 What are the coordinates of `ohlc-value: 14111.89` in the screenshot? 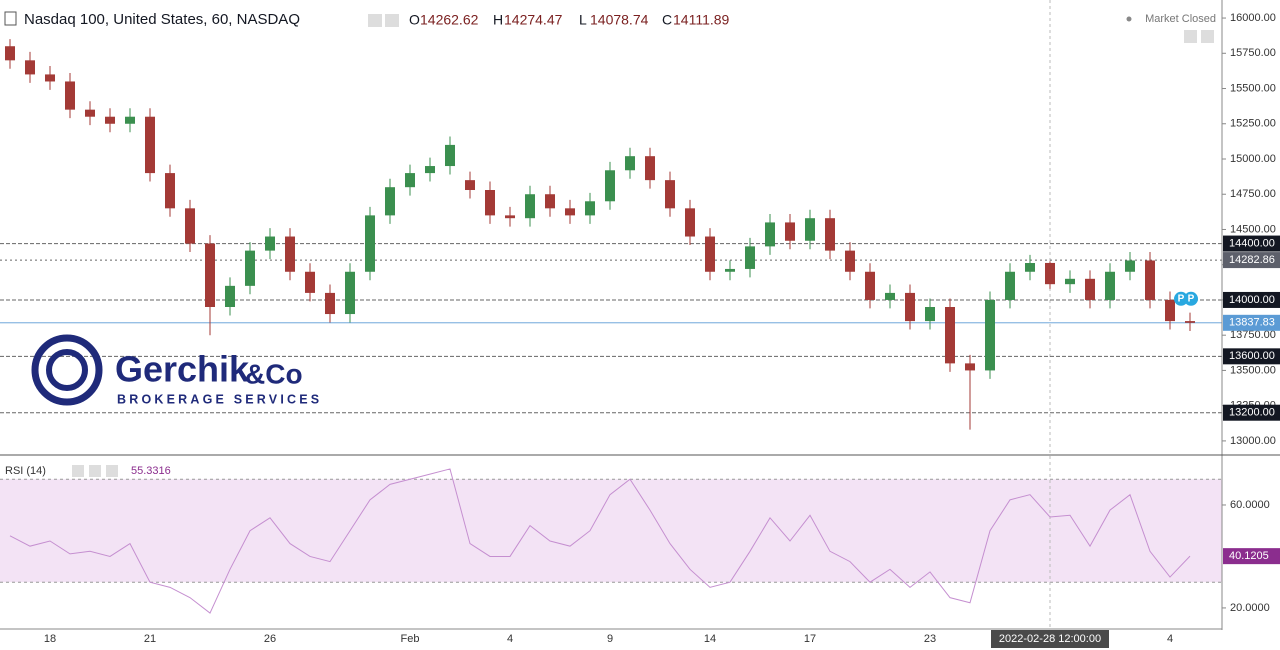 It's located at (701, 20).